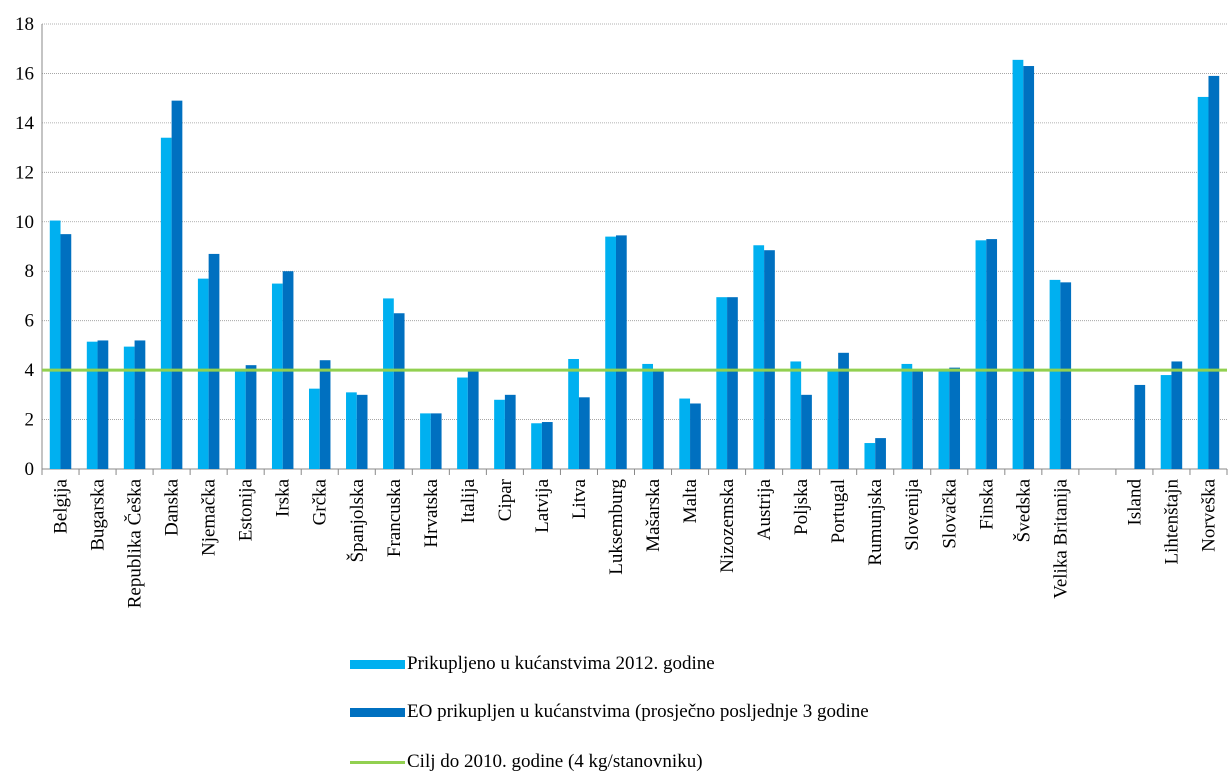 This screenshot has height=775, width=1229. Describe the element at coordinates (25, 123) in the screenshot. I see `y-tick-label: 14` at that location.